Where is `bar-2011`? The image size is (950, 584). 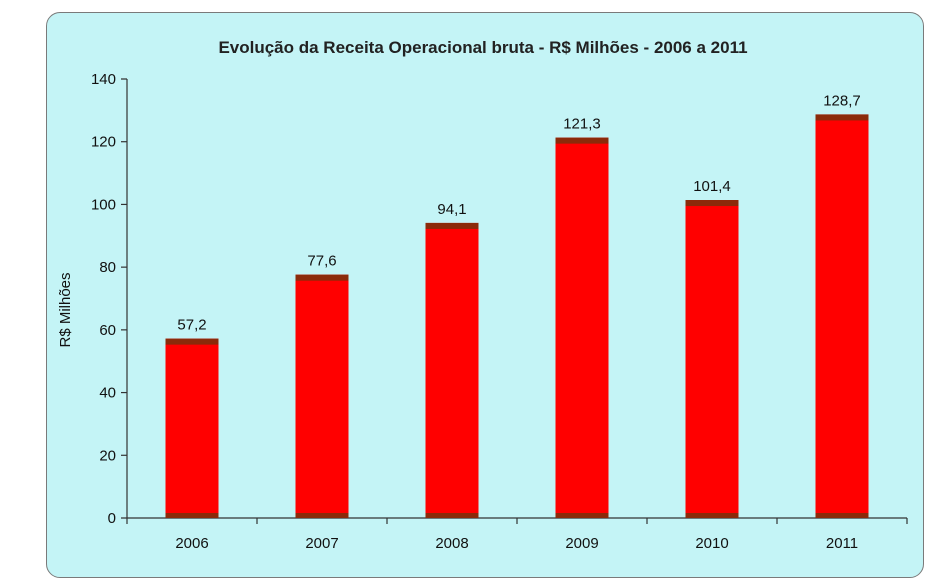
bar-2011 is located at coordinates (842, 316).